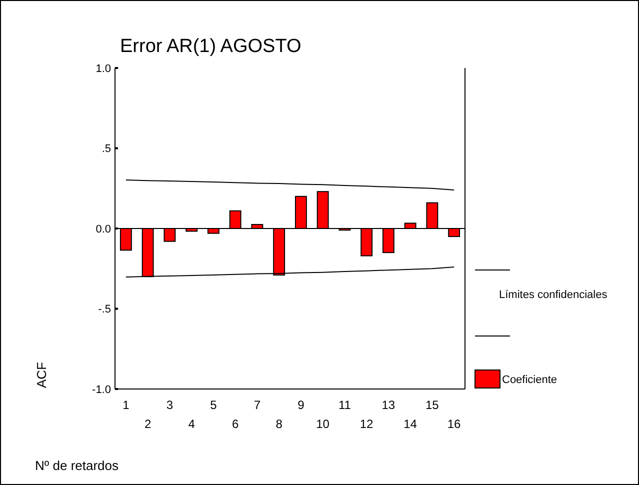 Image resolution: width=639 pixels, height=485 pixels. What do you see at coordinates (104, 310) in the screenshot?
I see `y-tick-label: -.5` at bounding box center [104, 310].